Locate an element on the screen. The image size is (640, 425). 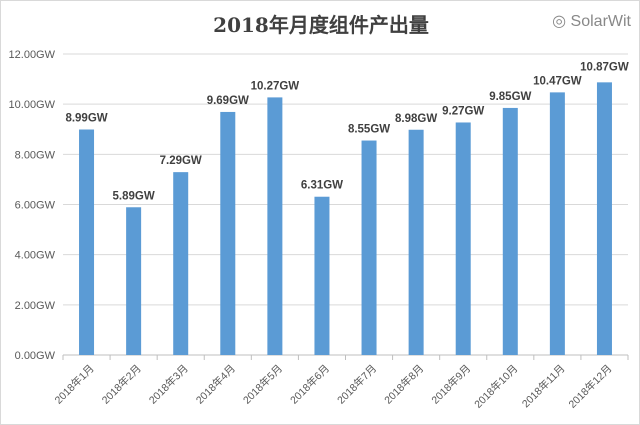
data-label: 7.29GW is located at coordinates (181, 161).